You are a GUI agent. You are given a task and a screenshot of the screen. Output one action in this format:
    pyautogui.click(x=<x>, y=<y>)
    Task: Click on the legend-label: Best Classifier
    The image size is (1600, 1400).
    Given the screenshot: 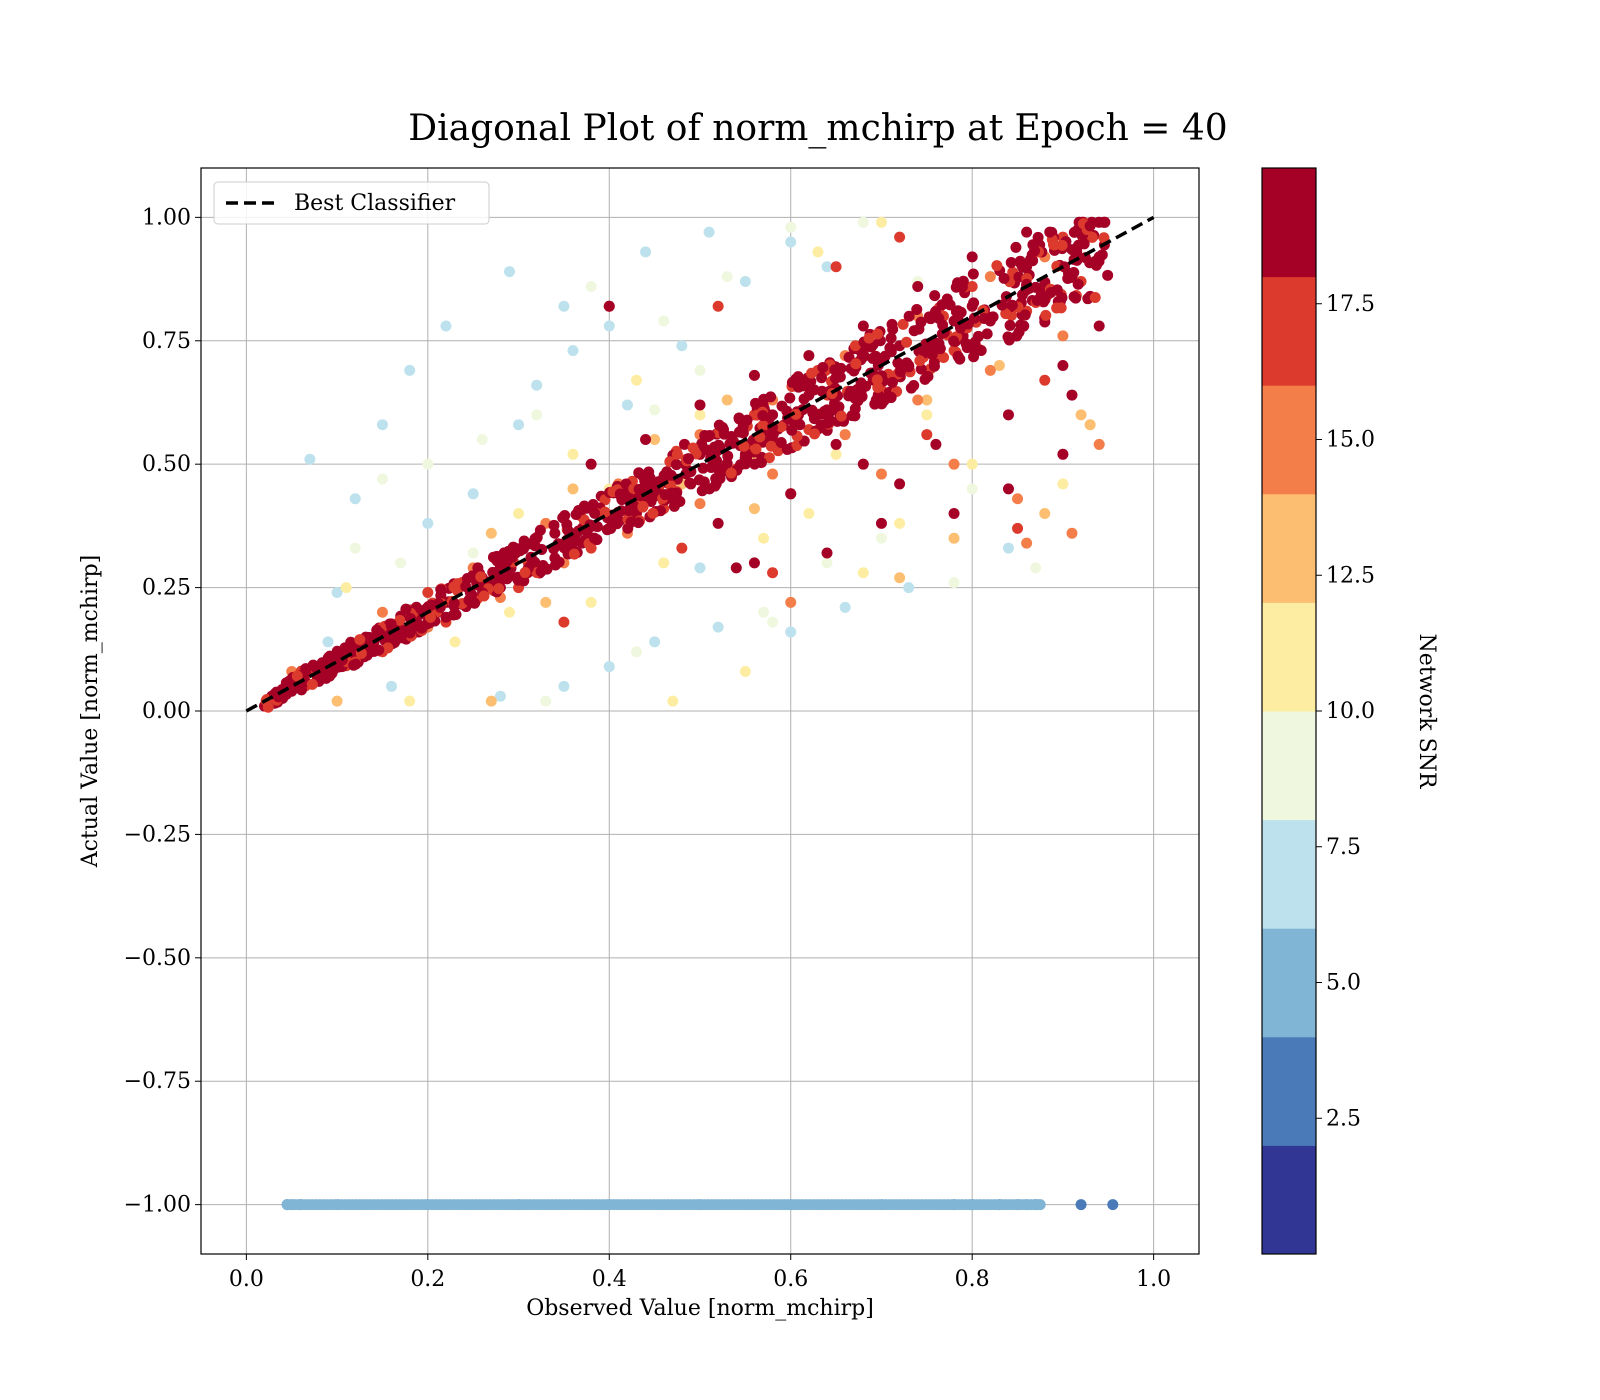 What is the action you would take?
    pyautogui.click(x=375, y=203)
    